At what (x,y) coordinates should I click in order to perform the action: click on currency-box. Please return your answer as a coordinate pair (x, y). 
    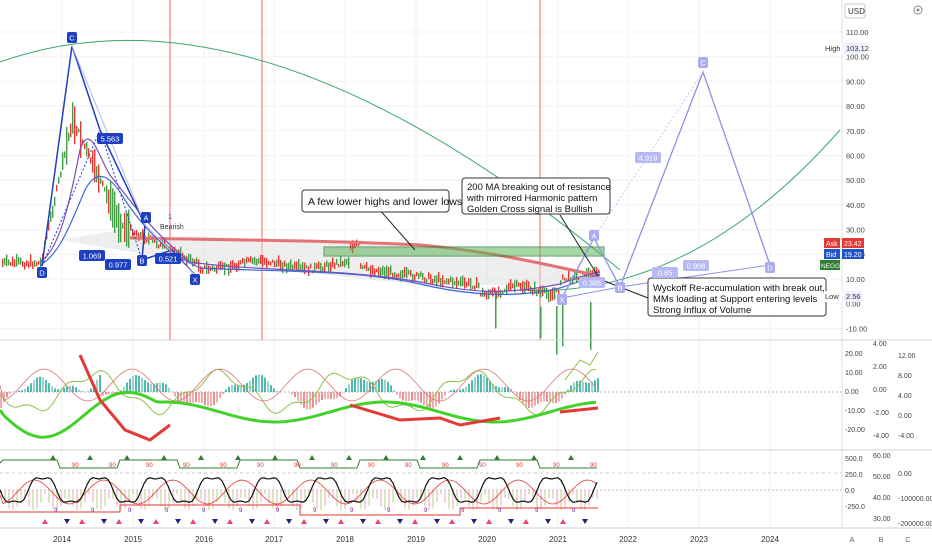
    Looking at the image, I should click on (855, 11).